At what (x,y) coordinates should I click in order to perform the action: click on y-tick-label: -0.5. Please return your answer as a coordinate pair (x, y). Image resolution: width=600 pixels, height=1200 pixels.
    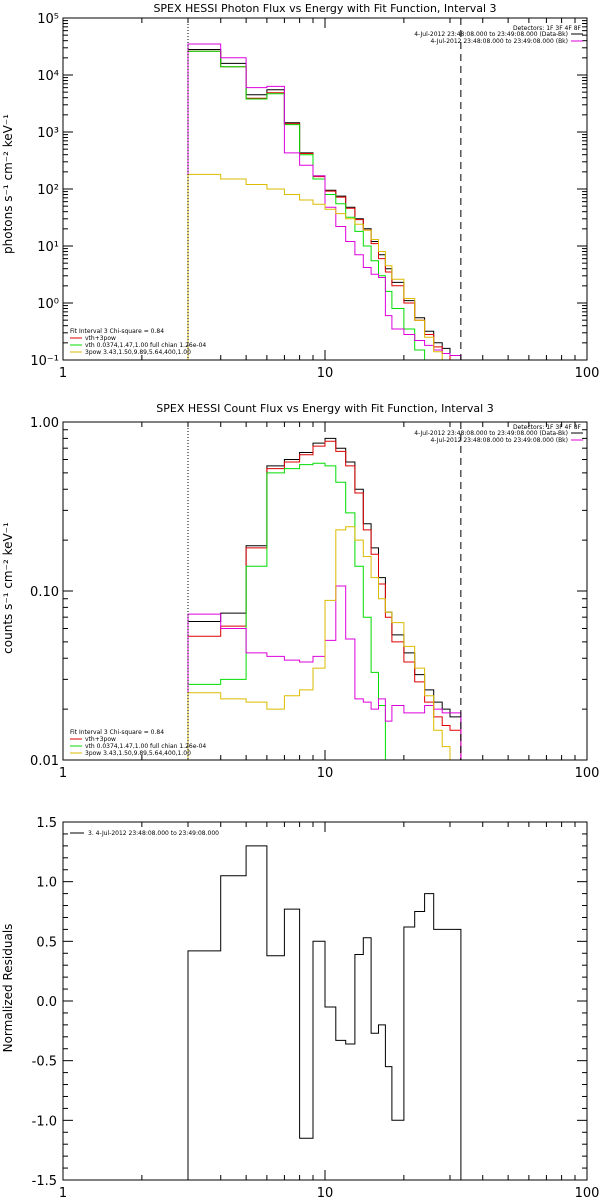
    Looking at the image, I should click on (44, 1062).